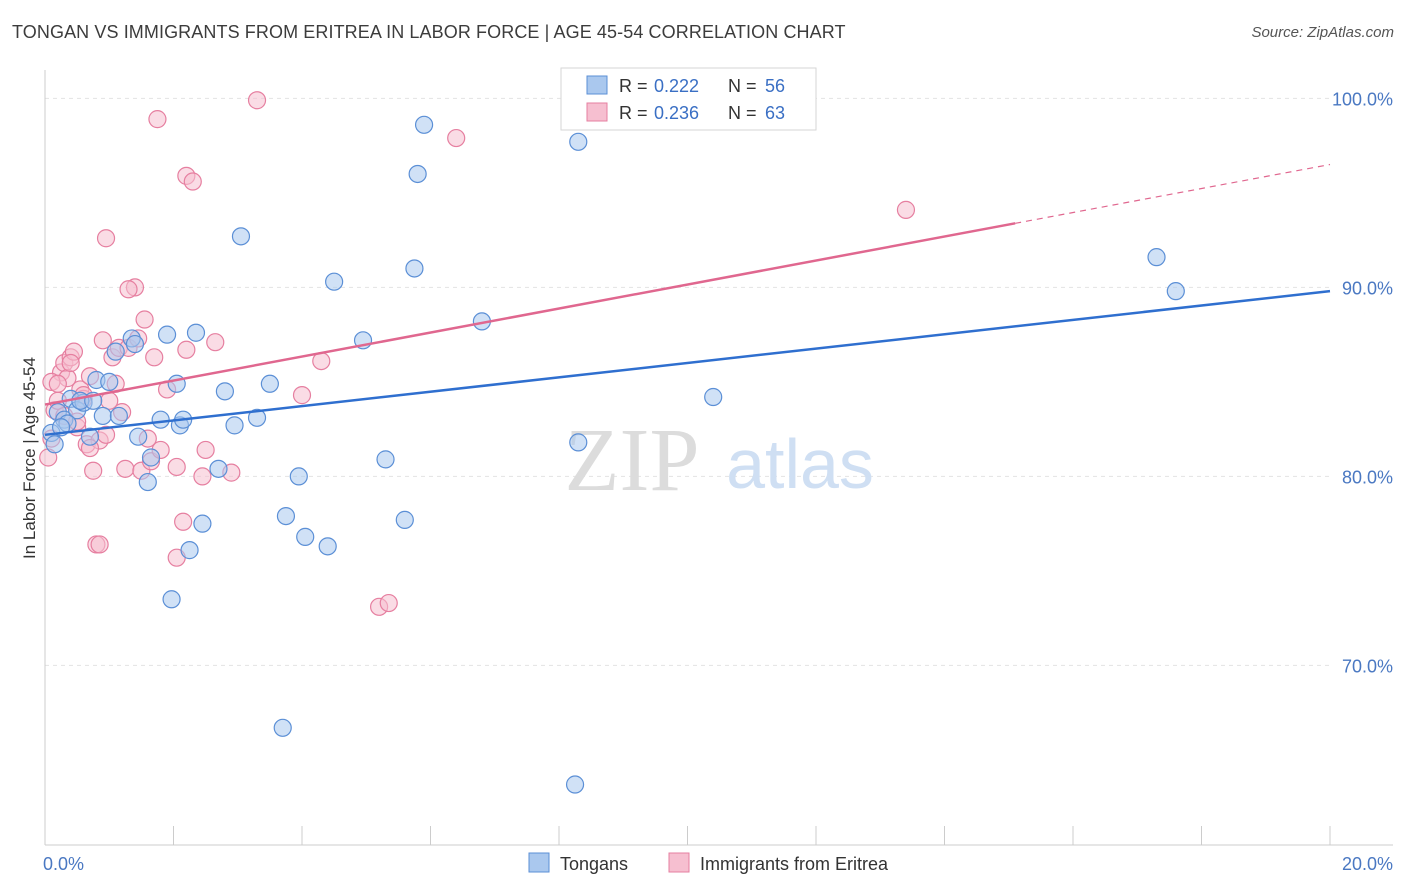 This screenshot has height=892, width=1406. What do you see at coordinates (63, 864) in the screenshot?
I see `x-tick-label: 0.0%` at bounding box center [63, 864].